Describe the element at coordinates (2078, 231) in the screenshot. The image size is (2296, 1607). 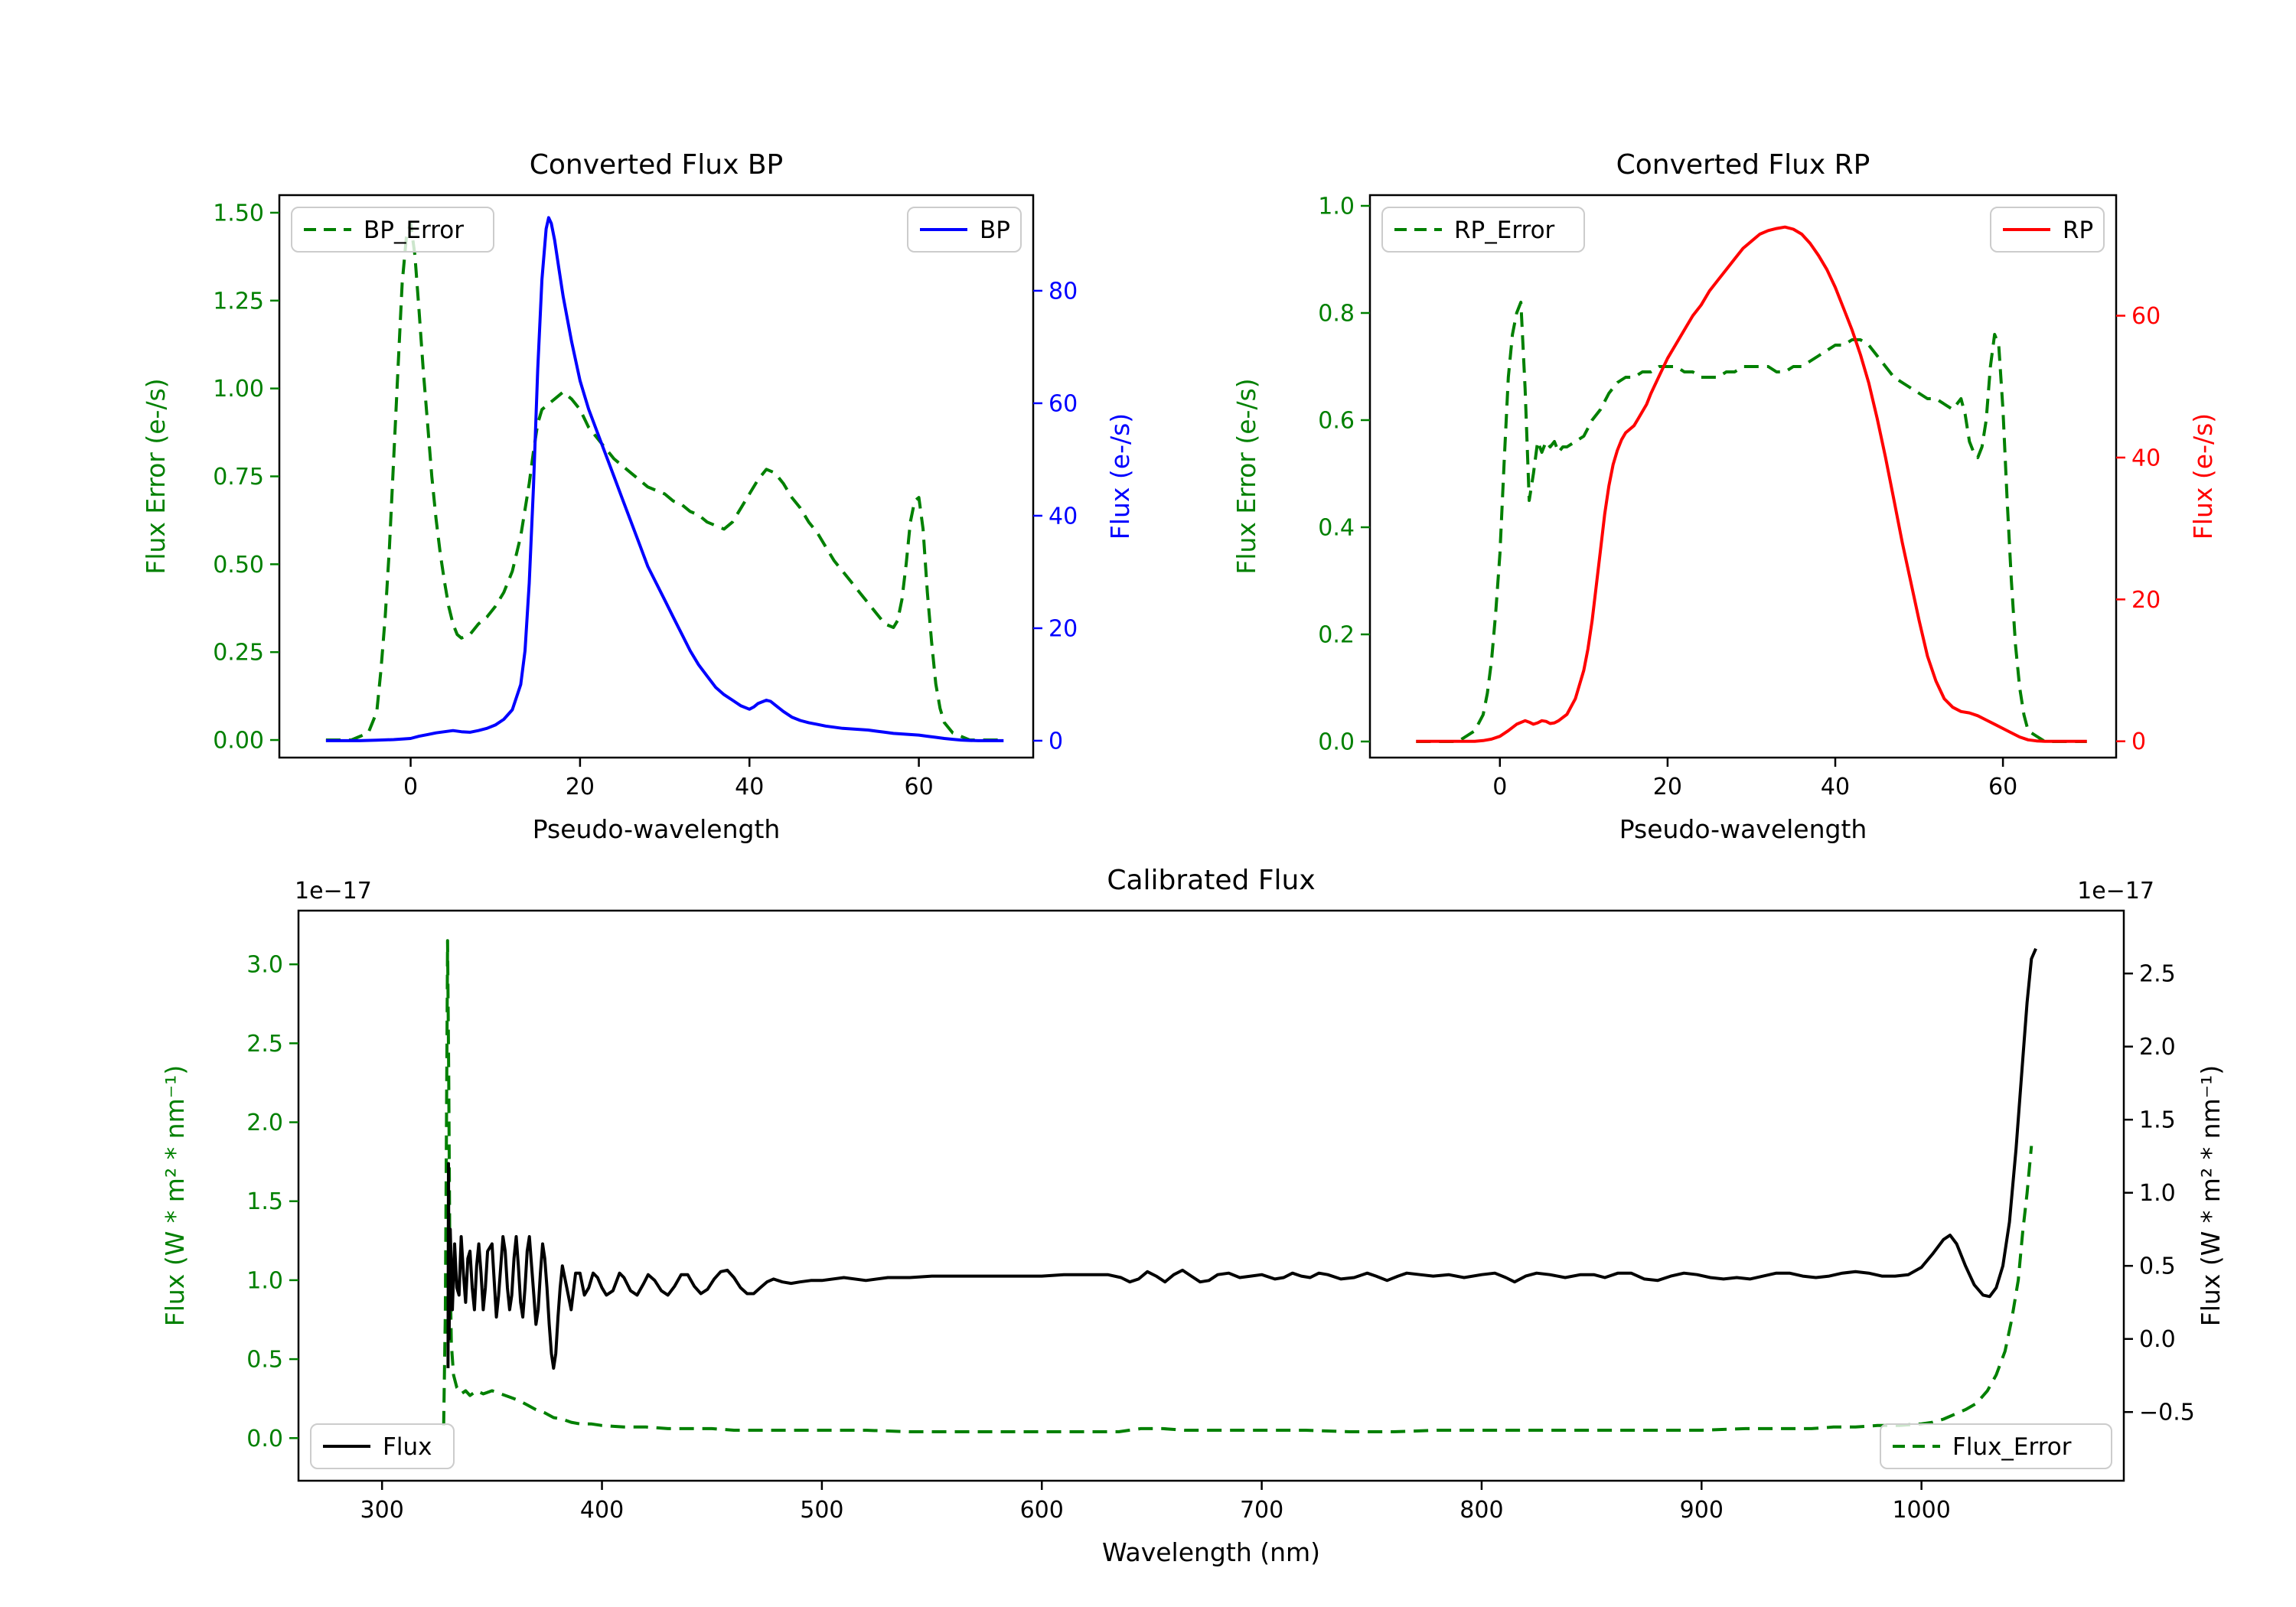
I see `legend-label: RP` at that location.